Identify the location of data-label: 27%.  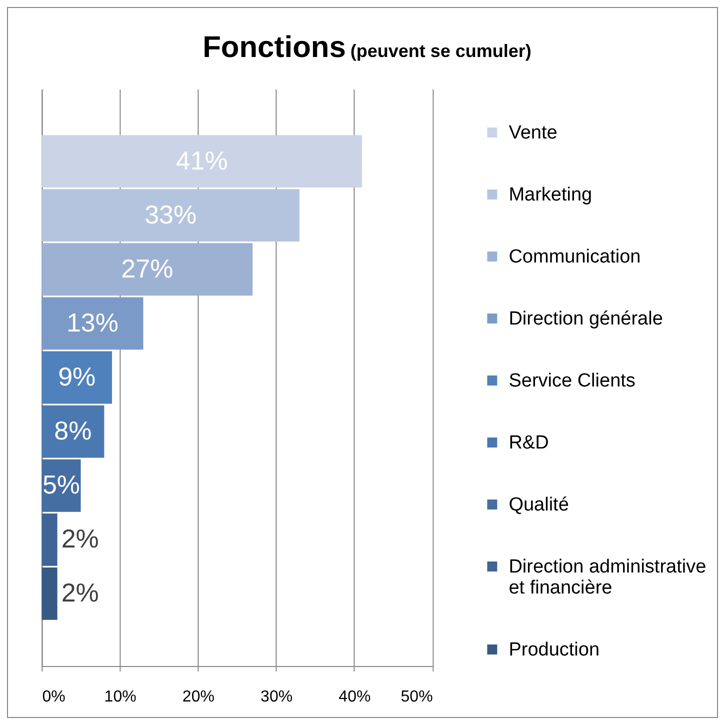
(147, 268).